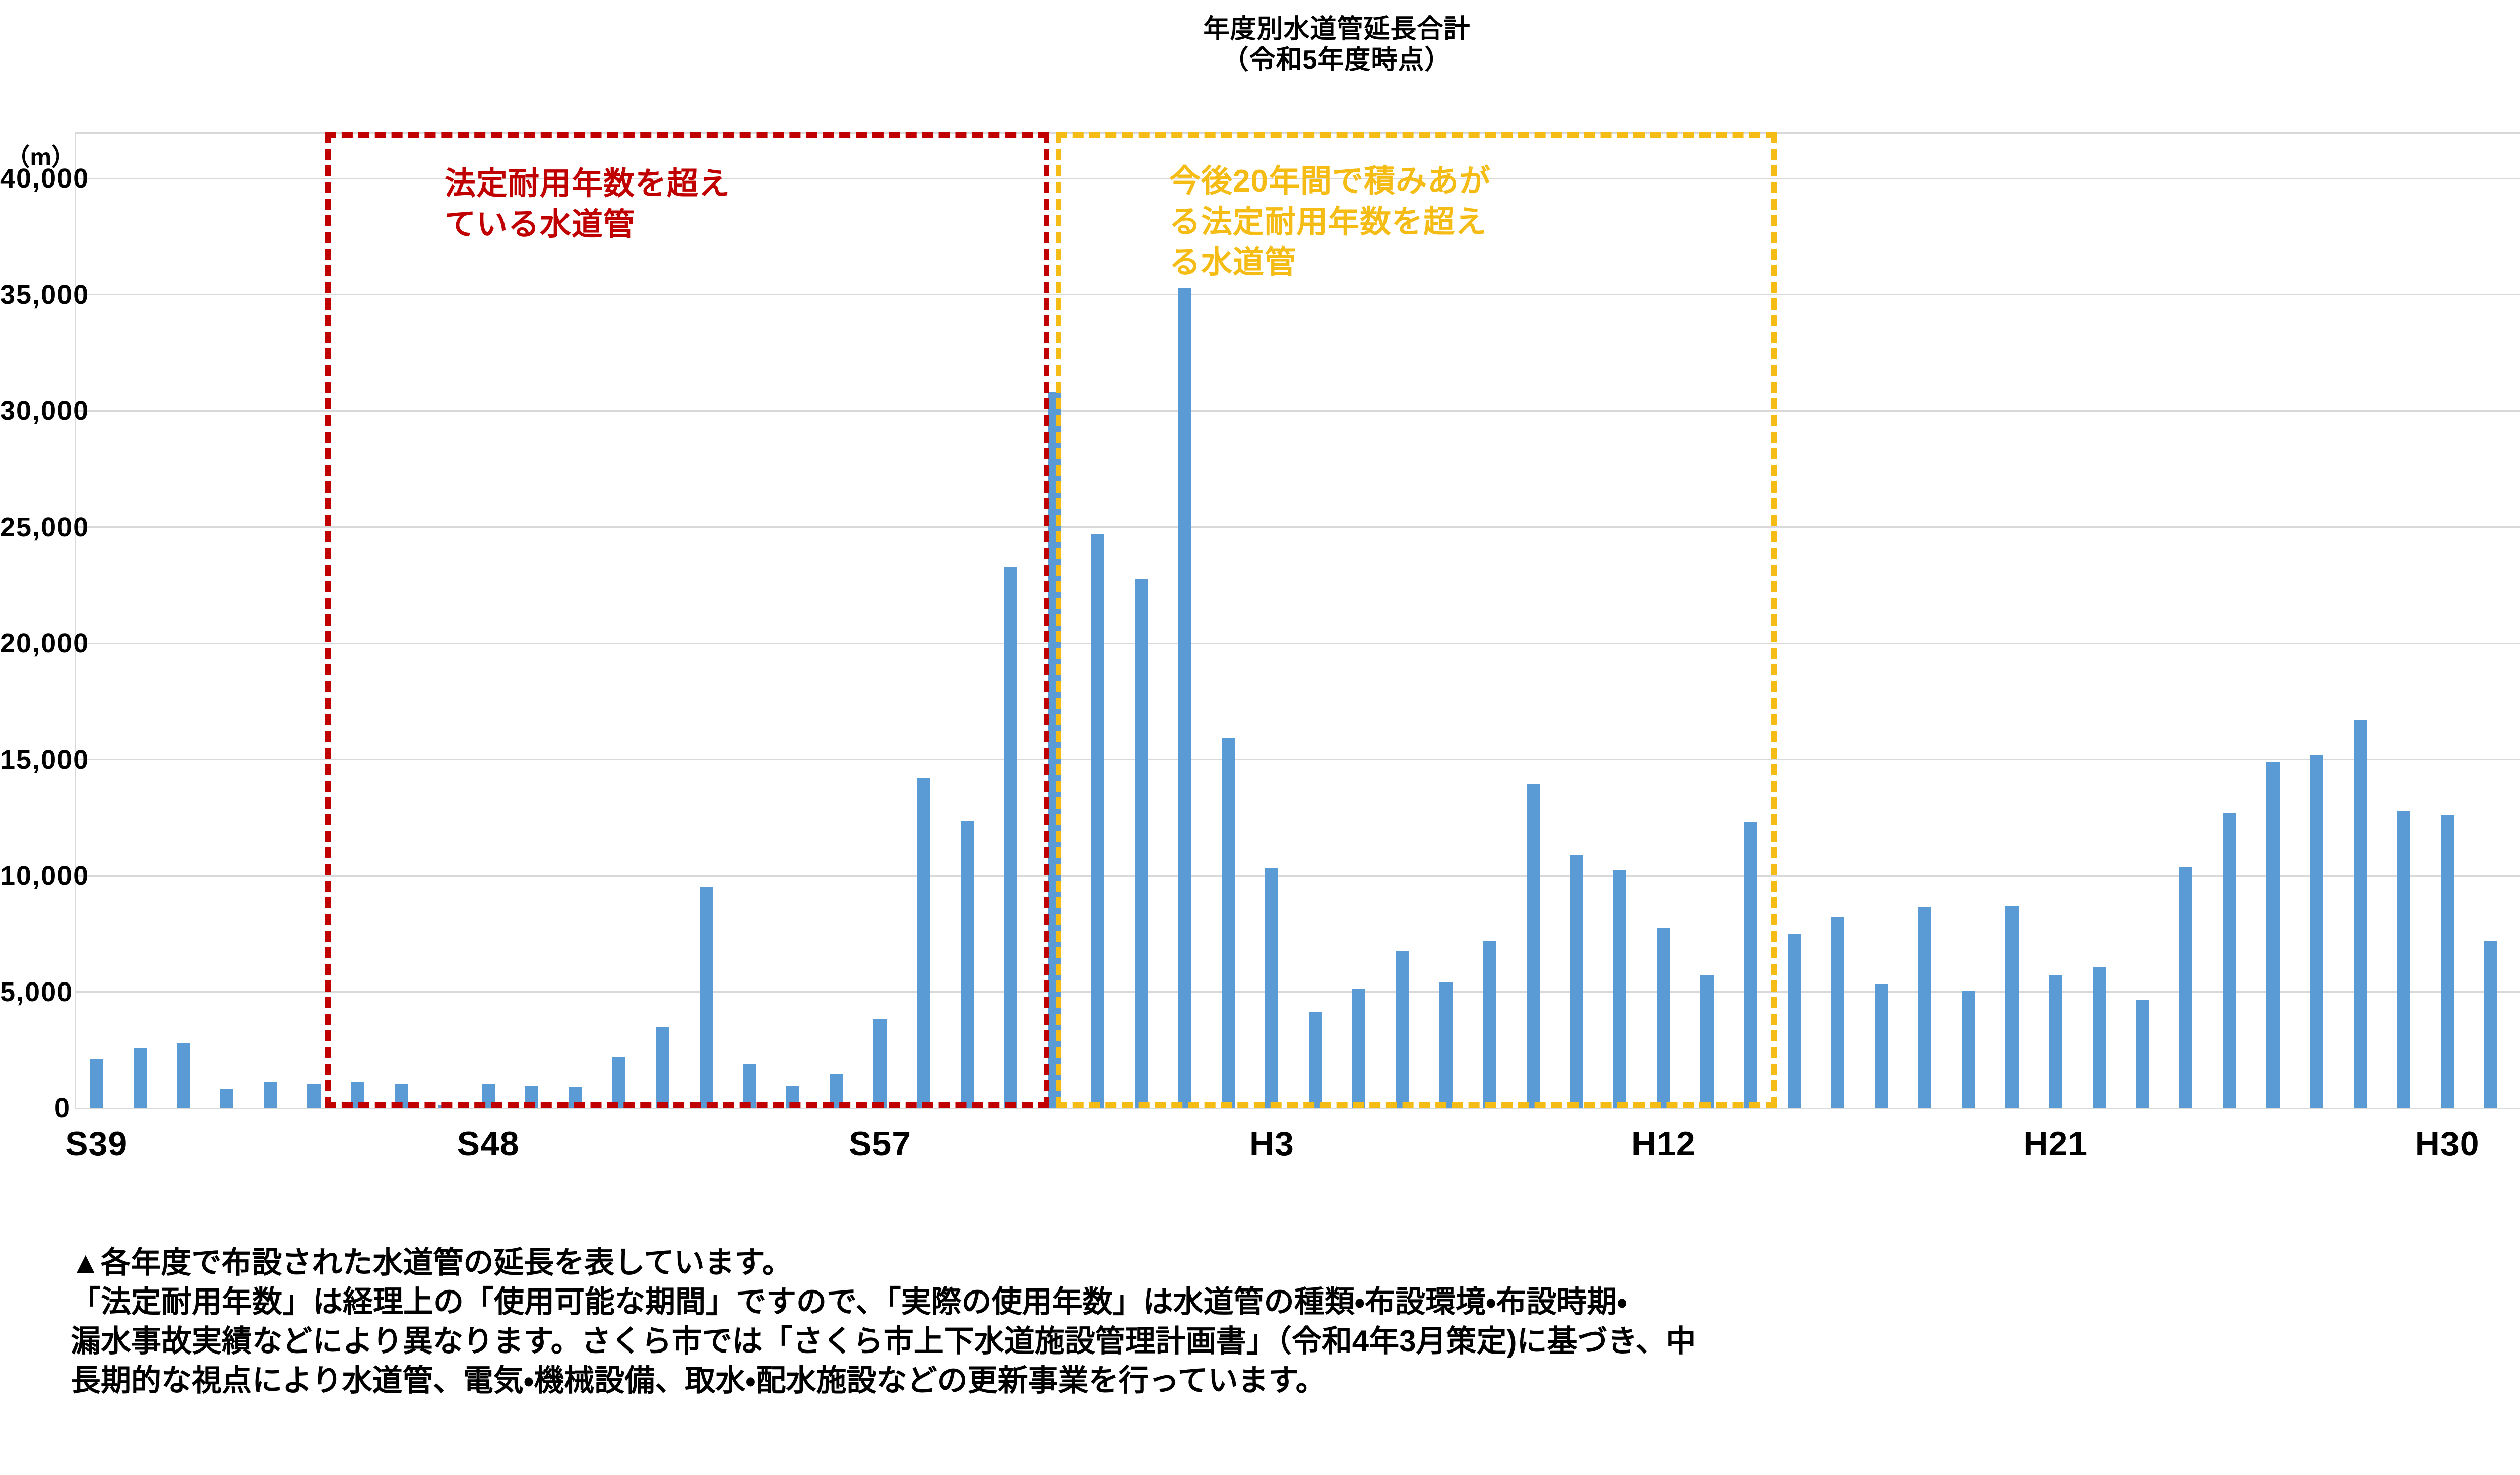 The image size is (2520, 1475). What do you see at coordinates (2273, 935) in the screenshot?
I see `bar-H26` at bounding box center [2273, 935].